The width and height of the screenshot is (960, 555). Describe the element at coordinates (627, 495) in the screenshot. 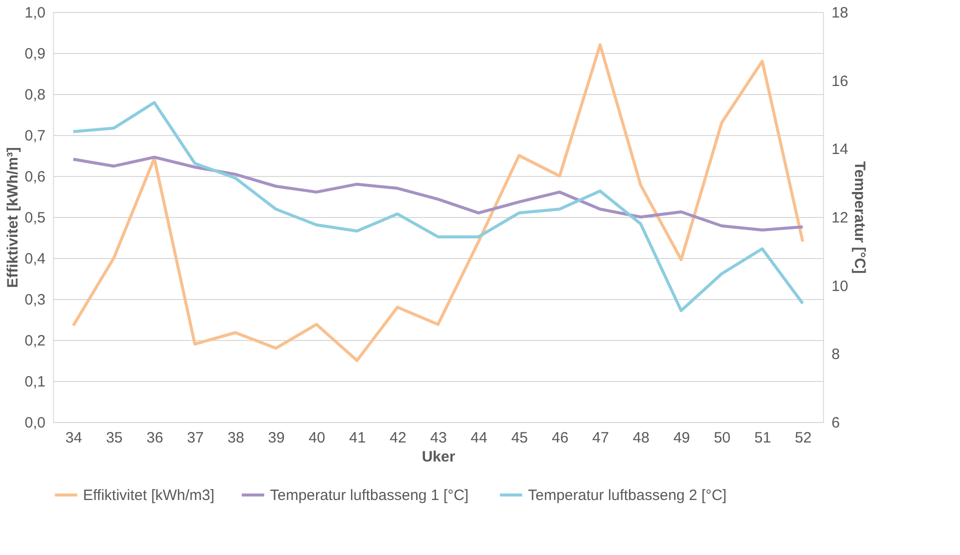

I see `legend-label: Temperatur luftbasseng 2 [°C]` at that location.